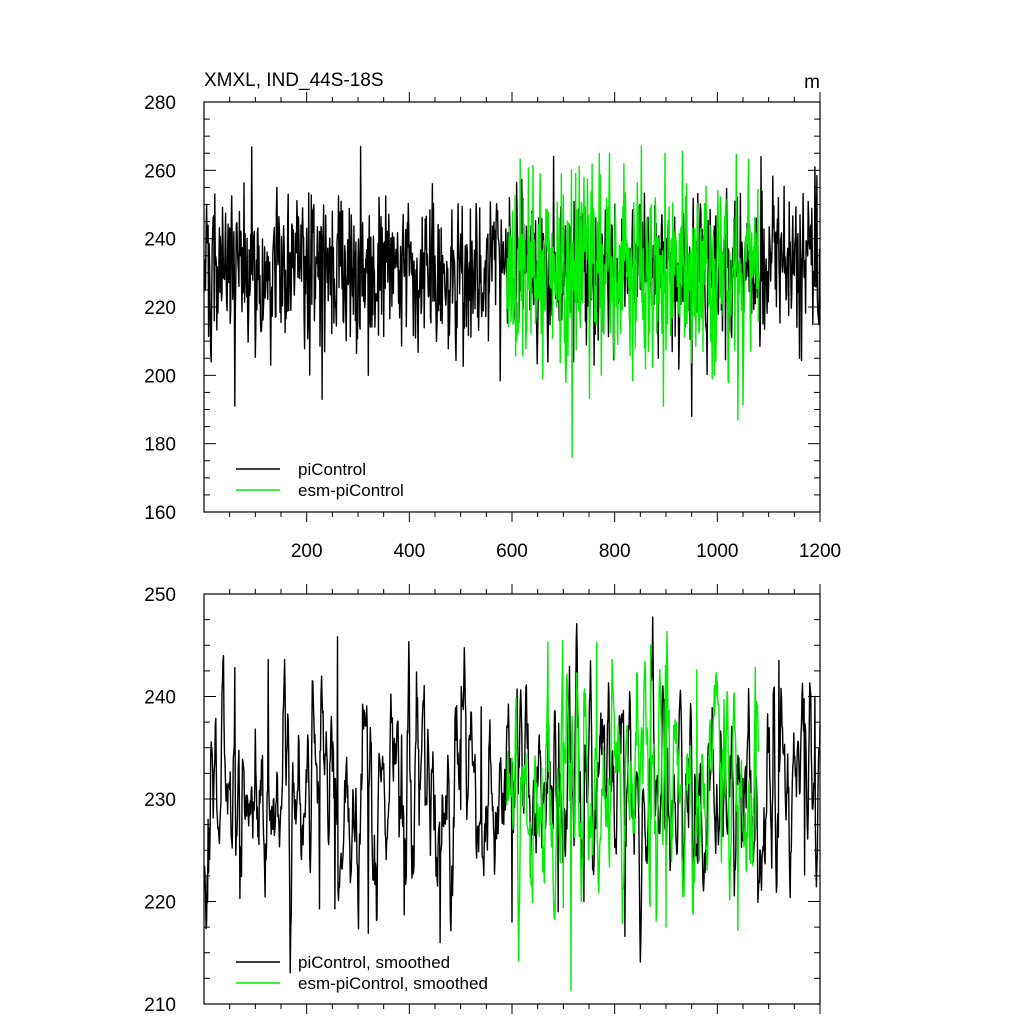  Describe the element at coordinates (160, 595) in the screenshot. I see `y-tick-label: 250` at that location.